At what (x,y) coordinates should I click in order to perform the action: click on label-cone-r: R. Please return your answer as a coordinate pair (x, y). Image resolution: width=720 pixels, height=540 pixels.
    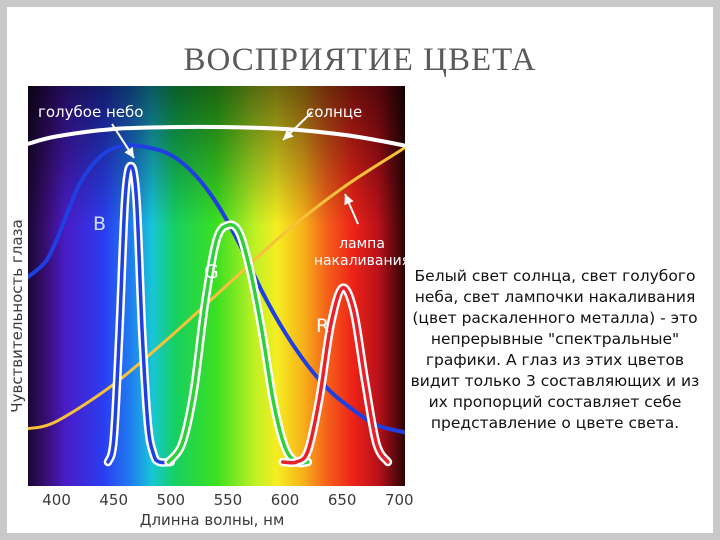
    Looking at the image, I should click on (322, 326).